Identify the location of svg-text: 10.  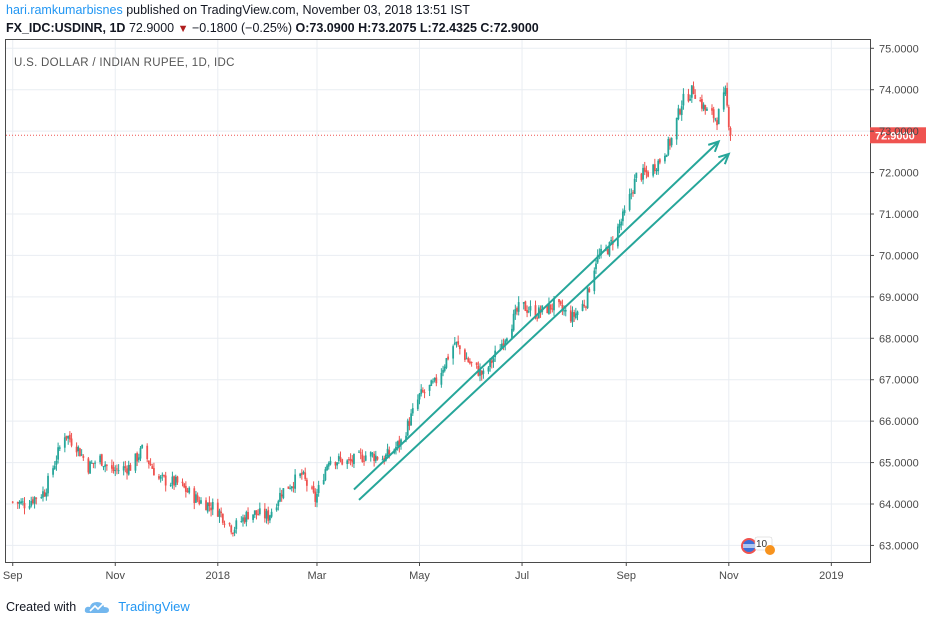
(762, 544).